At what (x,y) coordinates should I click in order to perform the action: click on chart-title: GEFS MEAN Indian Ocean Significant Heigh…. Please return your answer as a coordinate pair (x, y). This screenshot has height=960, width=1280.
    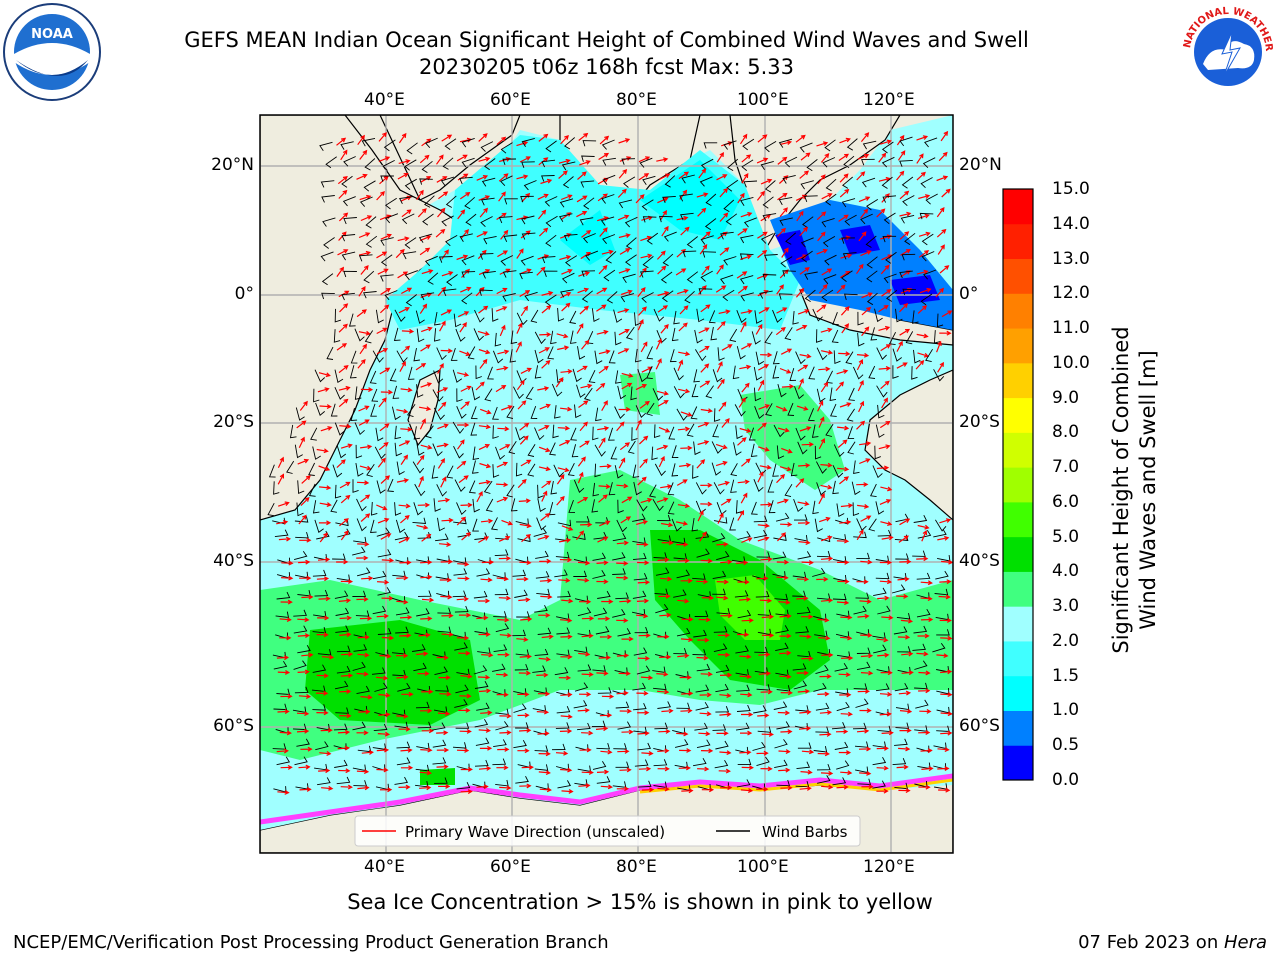
    Looking at the image, I should click on (606, 40).